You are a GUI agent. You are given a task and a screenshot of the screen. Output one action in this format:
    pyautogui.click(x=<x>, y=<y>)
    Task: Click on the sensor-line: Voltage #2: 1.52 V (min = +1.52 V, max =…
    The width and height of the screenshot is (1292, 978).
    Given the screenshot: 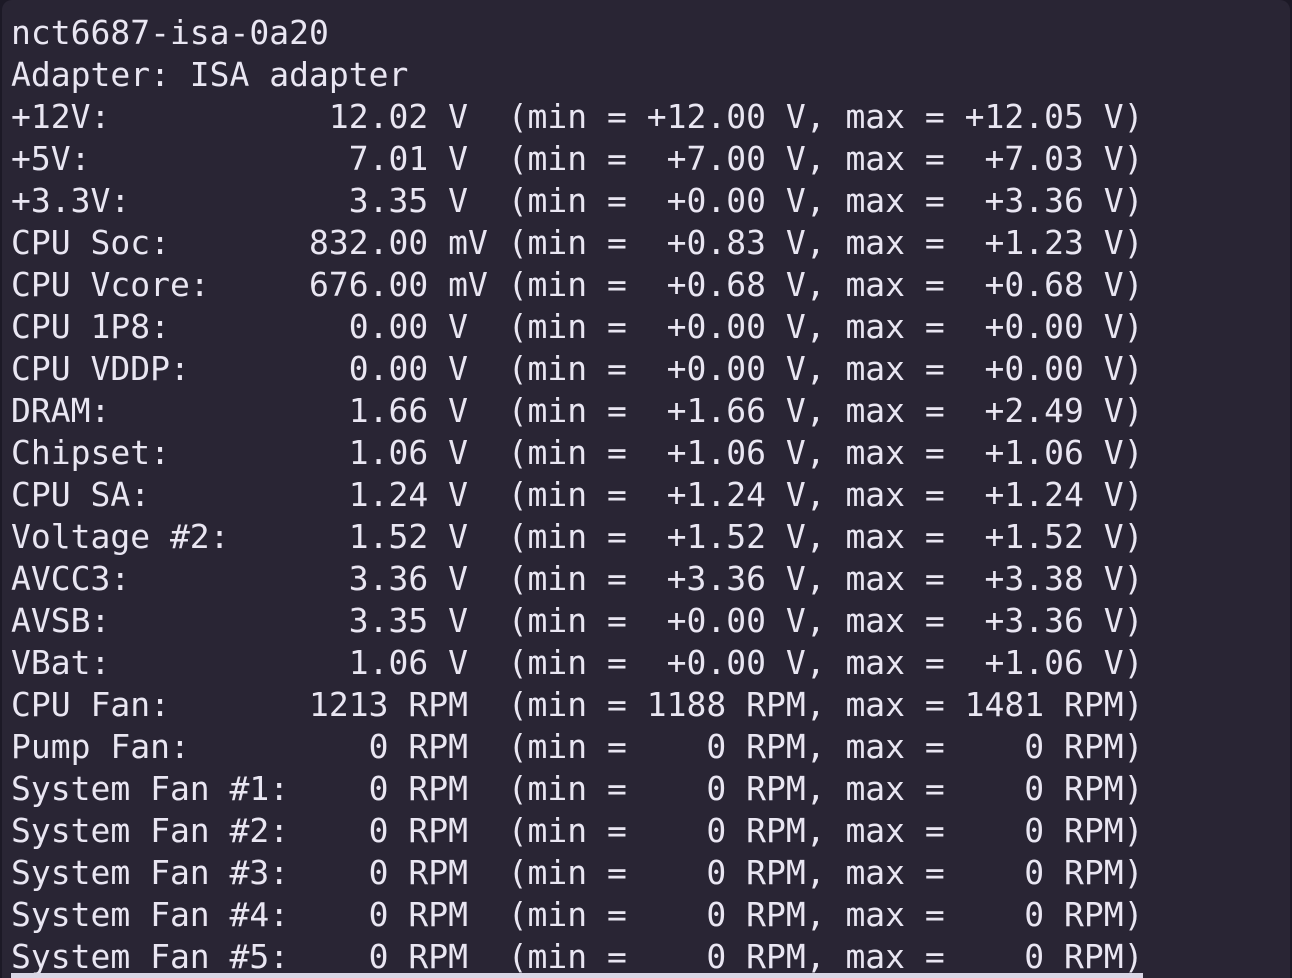 What is the action you would take?
    pyautogui.click(x=577, y=536)
    